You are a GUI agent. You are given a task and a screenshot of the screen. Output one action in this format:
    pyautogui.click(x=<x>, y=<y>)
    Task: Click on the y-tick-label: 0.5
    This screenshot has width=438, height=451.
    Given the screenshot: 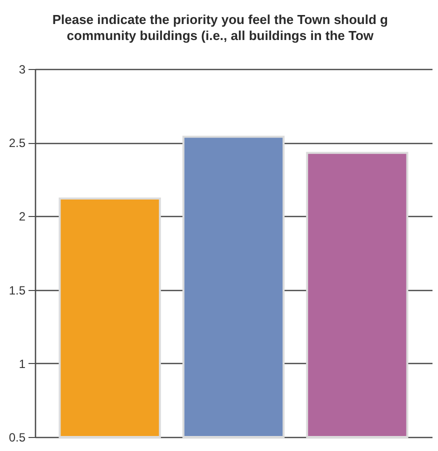 What is the action you would take?
    pyautogui.click(x=17, y=437)
    